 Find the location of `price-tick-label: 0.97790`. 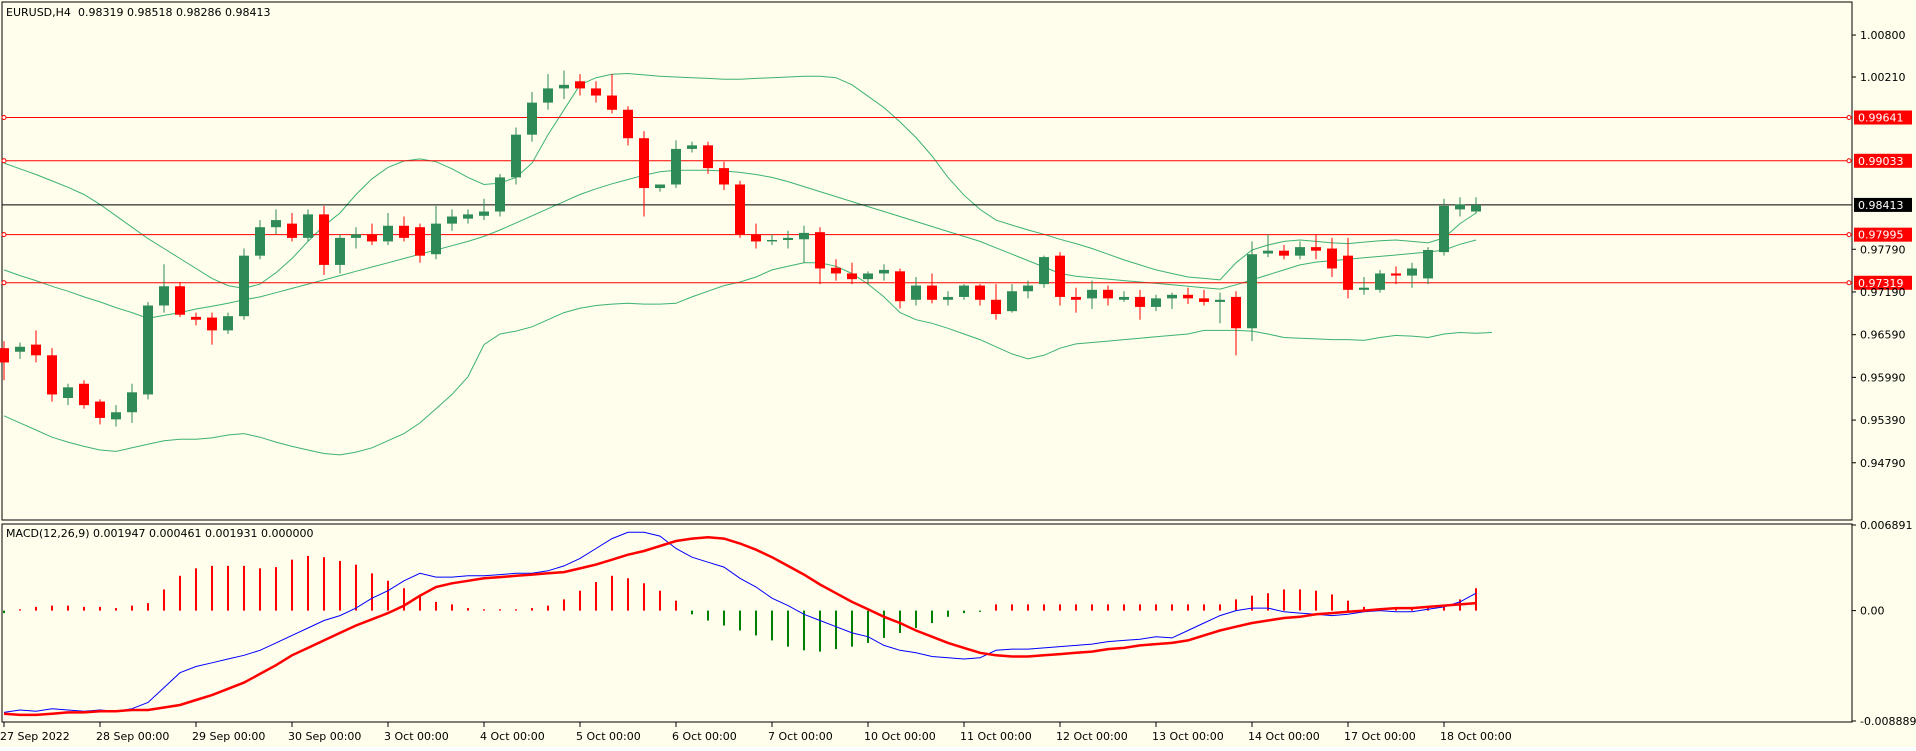

price-tick-label: 0.97790 is located at coordinates (1883, 249).